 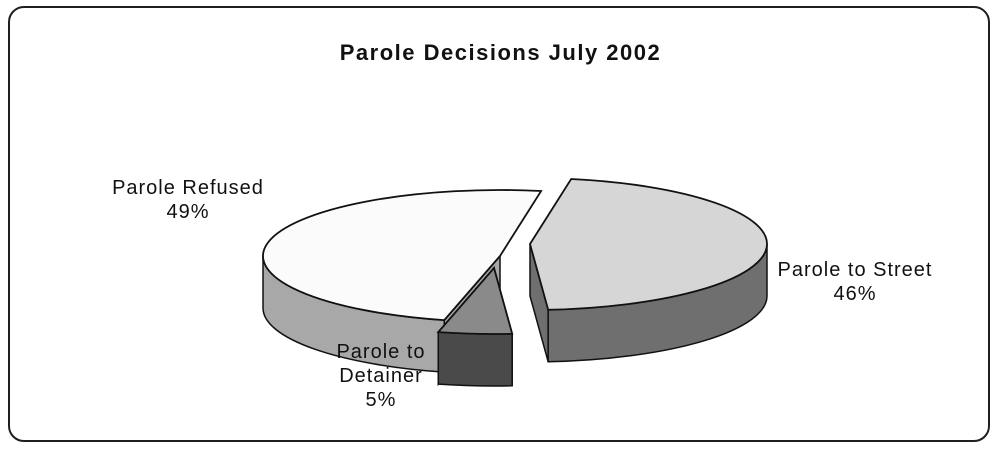 I want to click on slice-name-parole-to-street: Parole to Street, so click(x=855, y=270).